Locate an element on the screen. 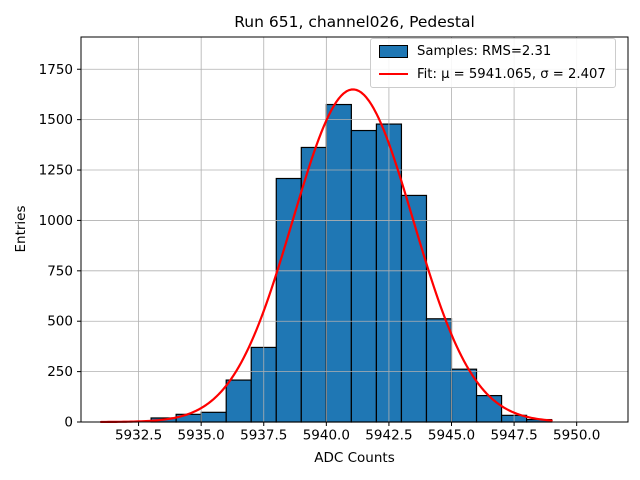 This screenshot has height=480, width=640. legend-row-fit: Fit: μ = 5941.065, σ = 2.407 is located at coordinates (493, 73).